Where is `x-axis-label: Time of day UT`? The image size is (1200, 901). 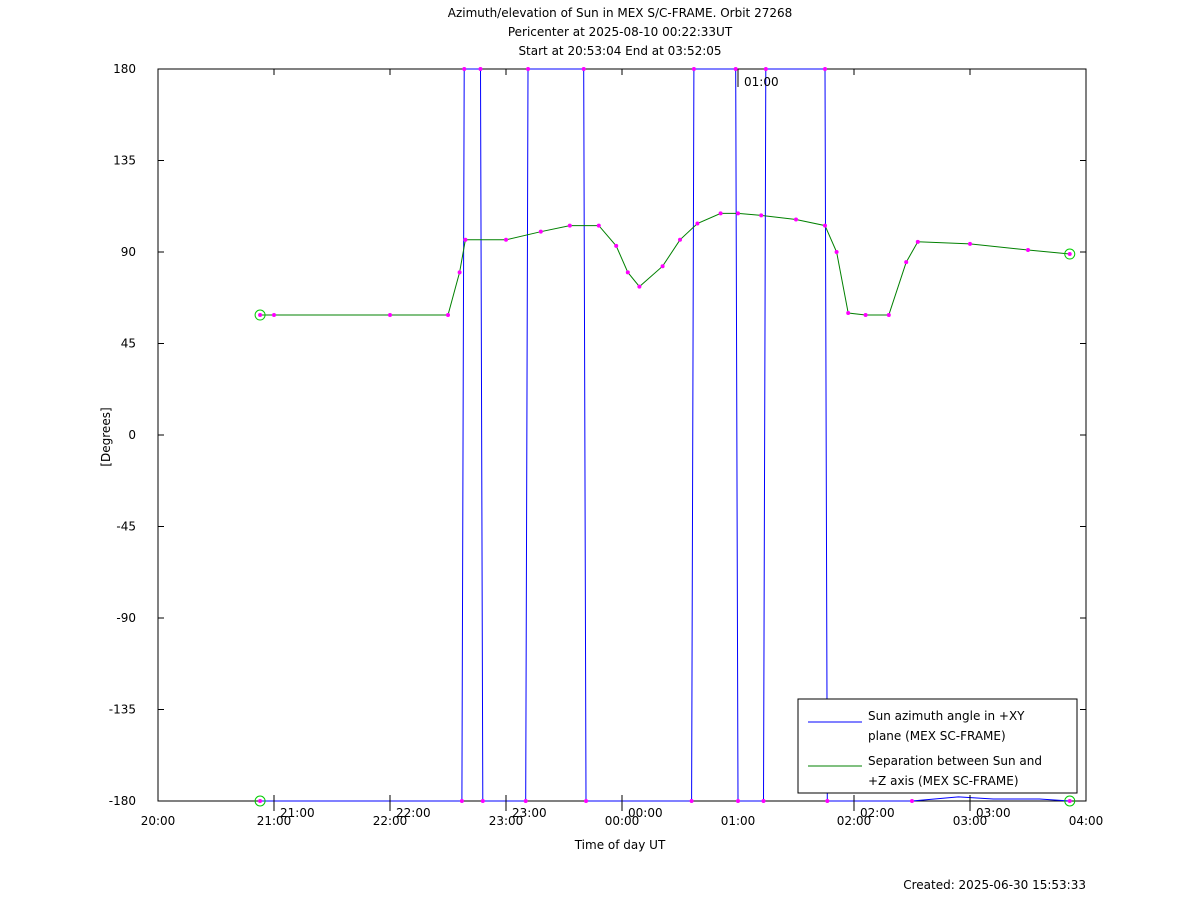
x-axis-label: Time of day UT is located at coordinates (620, 845).